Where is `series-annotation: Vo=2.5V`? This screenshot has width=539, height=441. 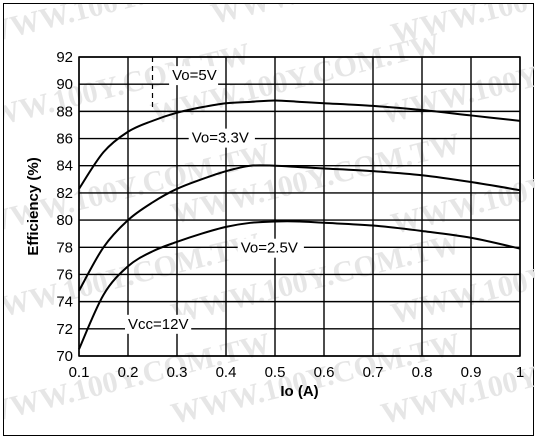 series-annotation: Vo=2.5V is located at coordinates (270, 248).